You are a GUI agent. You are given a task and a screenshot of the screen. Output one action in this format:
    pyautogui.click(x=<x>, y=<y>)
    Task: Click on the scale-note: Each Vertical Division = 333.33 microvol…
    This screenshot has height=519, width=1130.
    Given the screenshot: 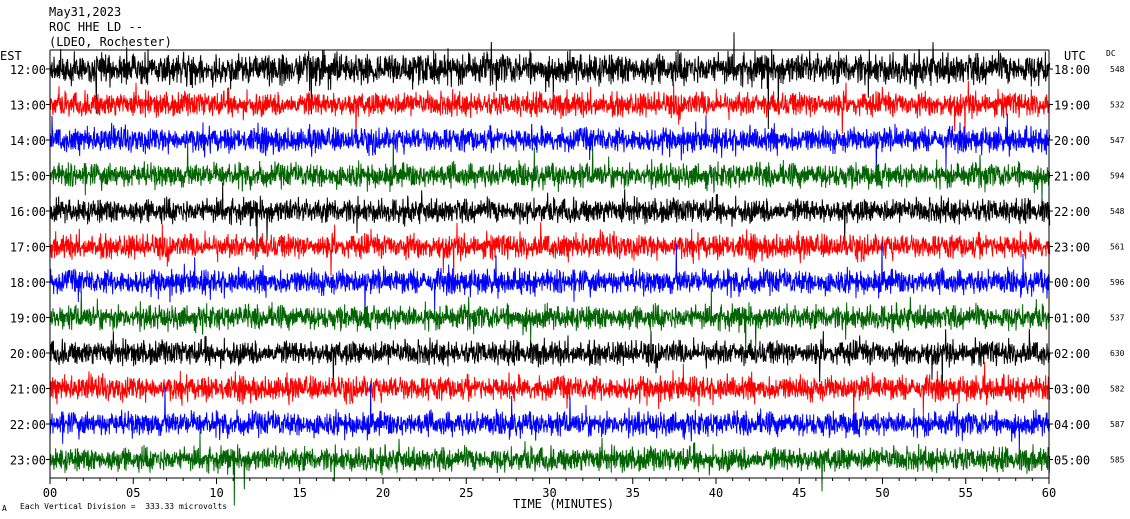 What is the action you would take?
    pyautogui.click(x=124, y=506)
    